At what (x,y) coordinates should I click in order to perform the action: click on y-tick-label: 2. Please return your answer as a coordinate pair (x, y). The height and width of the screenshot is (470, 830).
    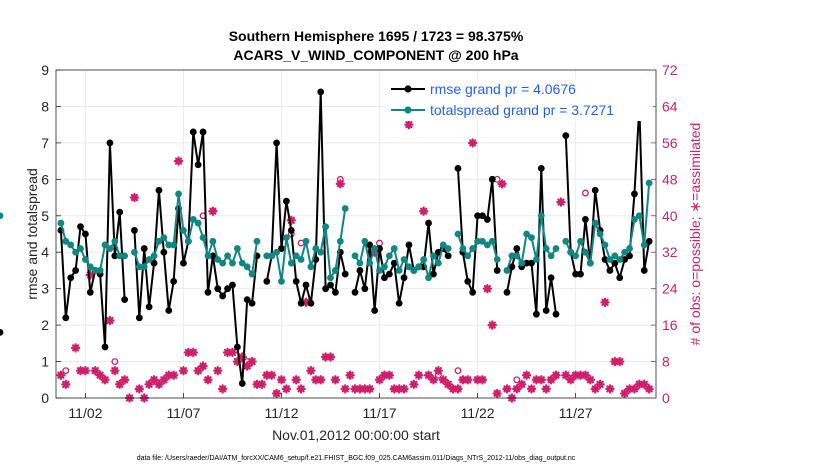
    Looking at the image, I should click on (45, 325).